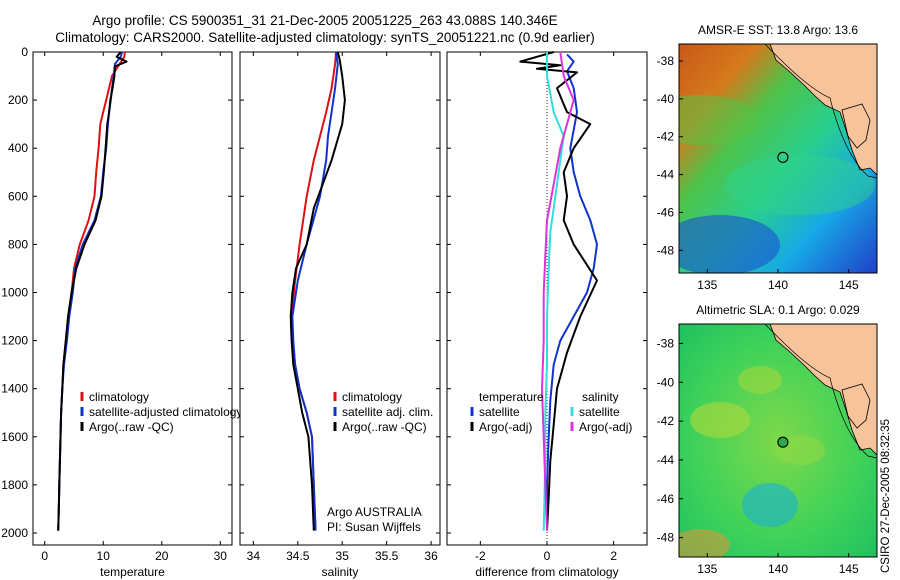  What do you see at coordinates (14, 437) in the screenshot?
I see `y-tick-label: 1600` at bounding box center [14, 437].